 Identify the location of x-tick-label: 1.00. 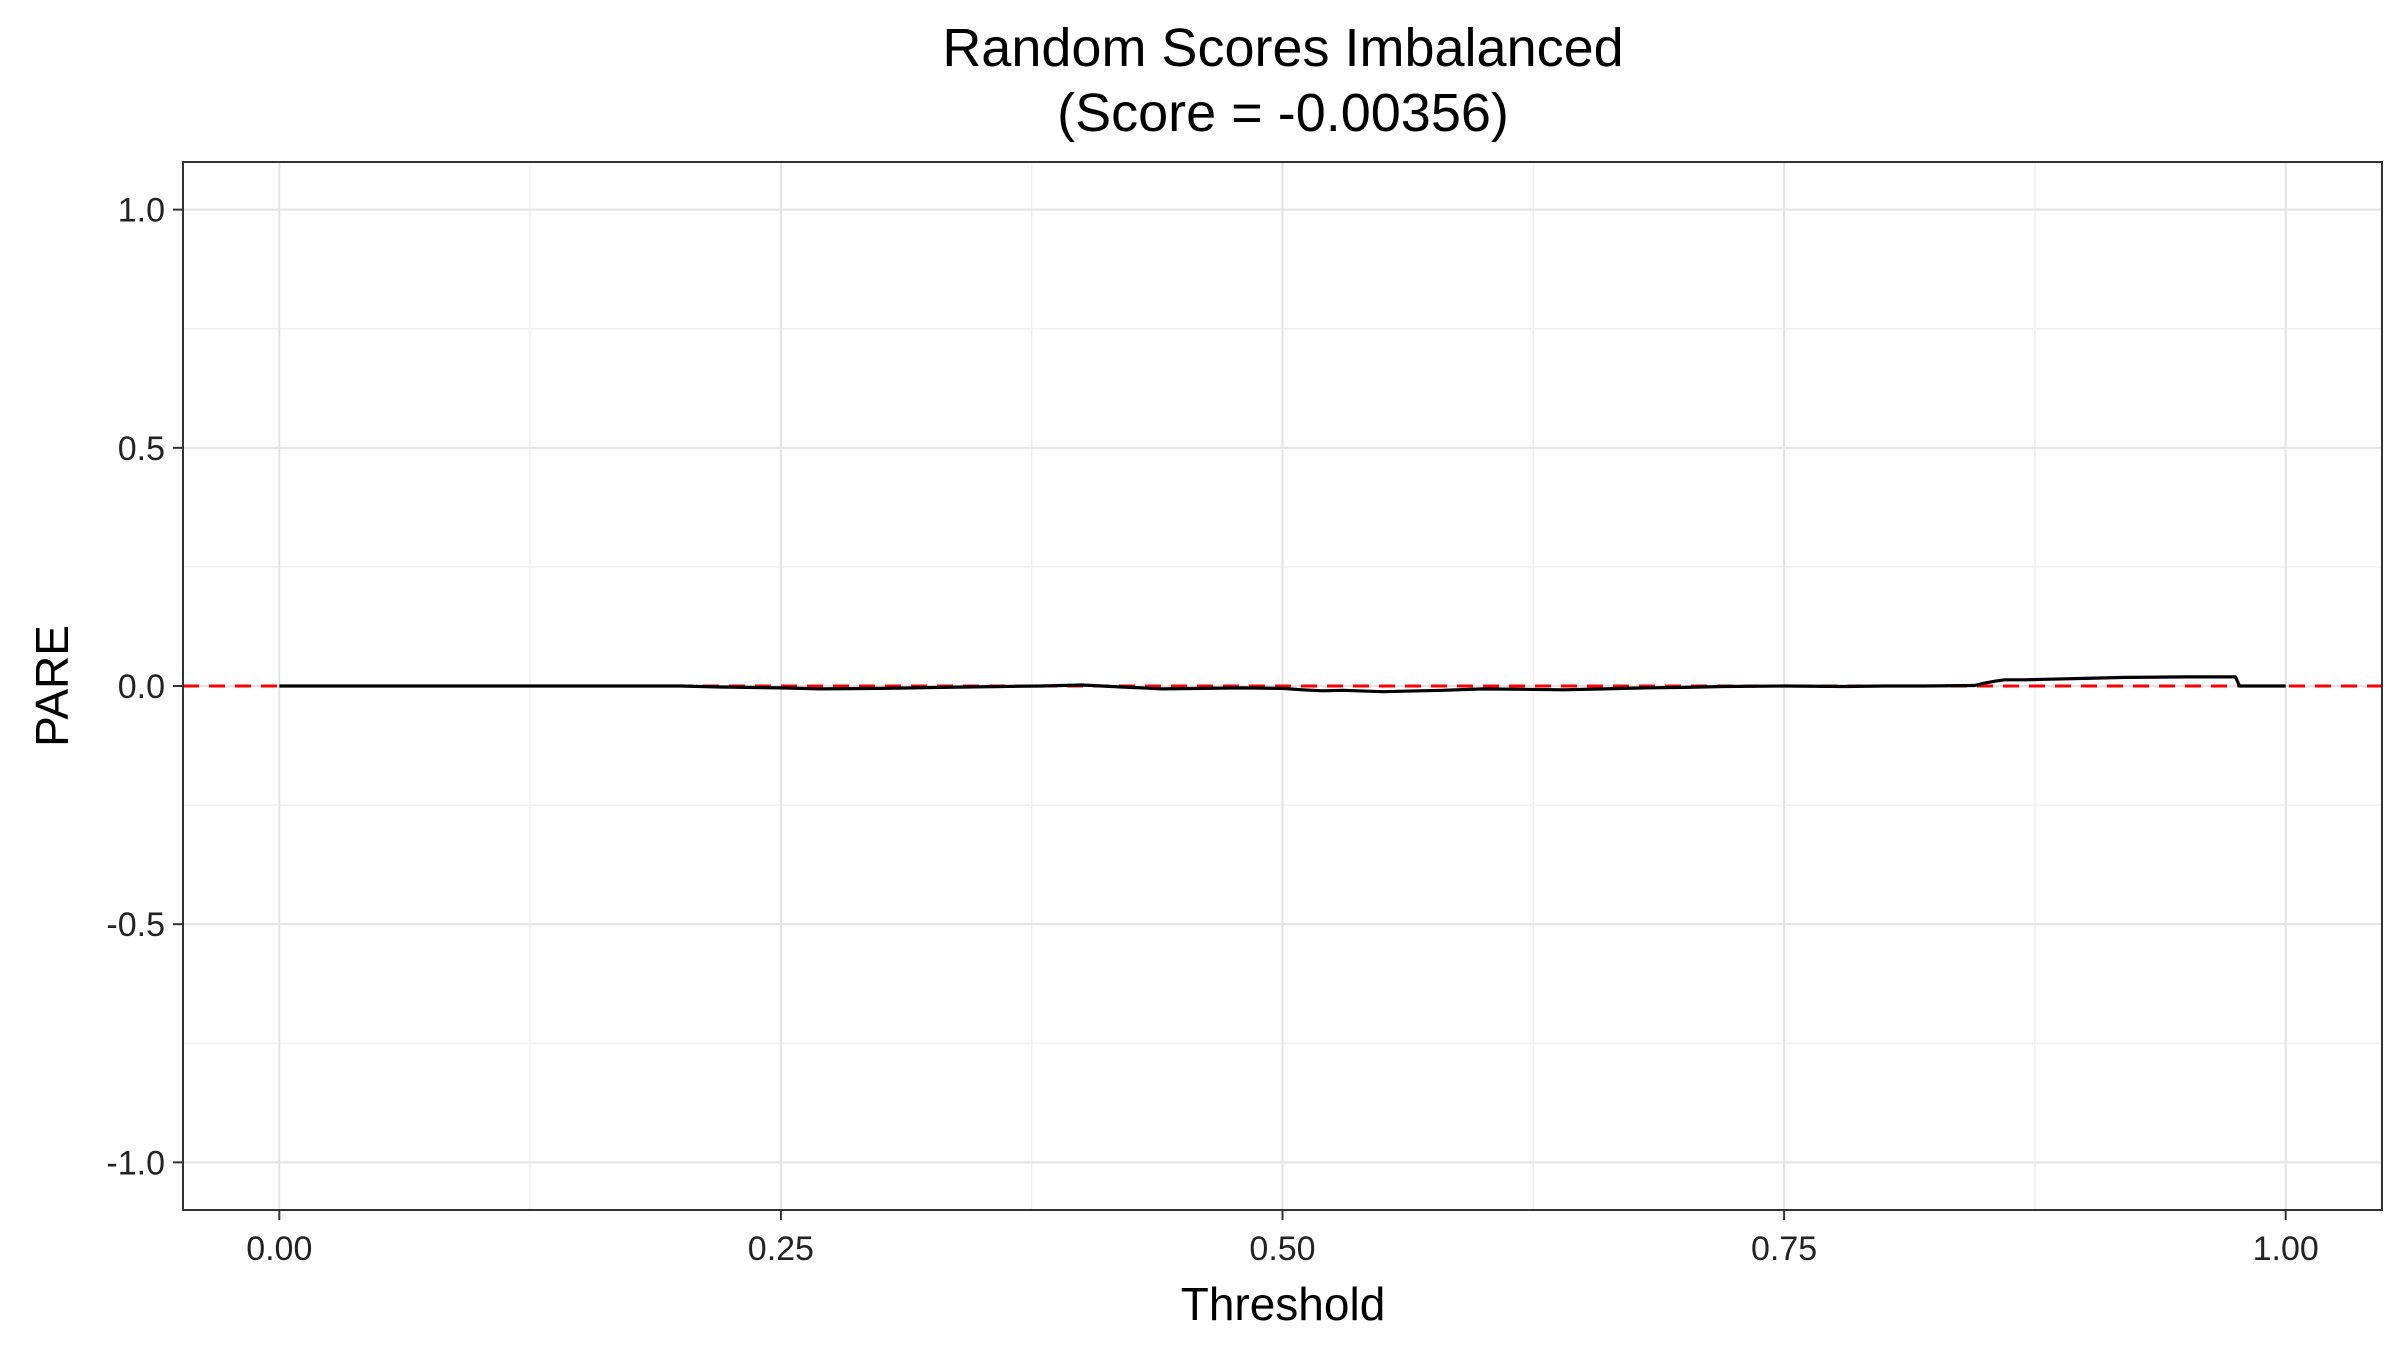
(2286, 1249).